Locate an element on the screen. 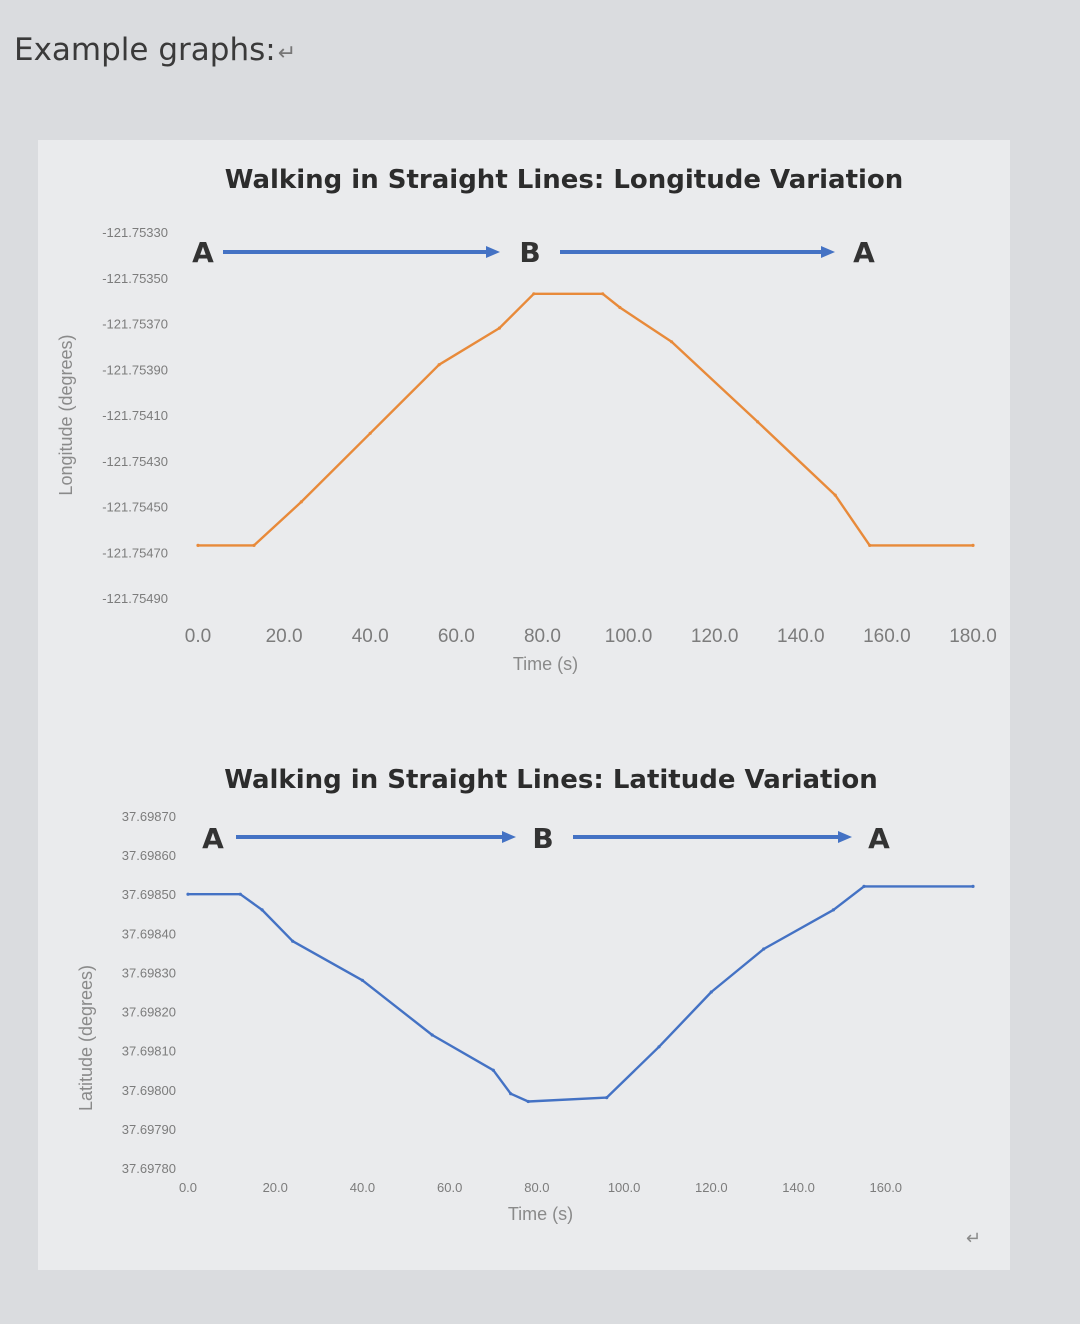 The height and width of the screenshot is (1324, 1080). y-tick-label: 37.69840 is located at coordinates (149, 933).